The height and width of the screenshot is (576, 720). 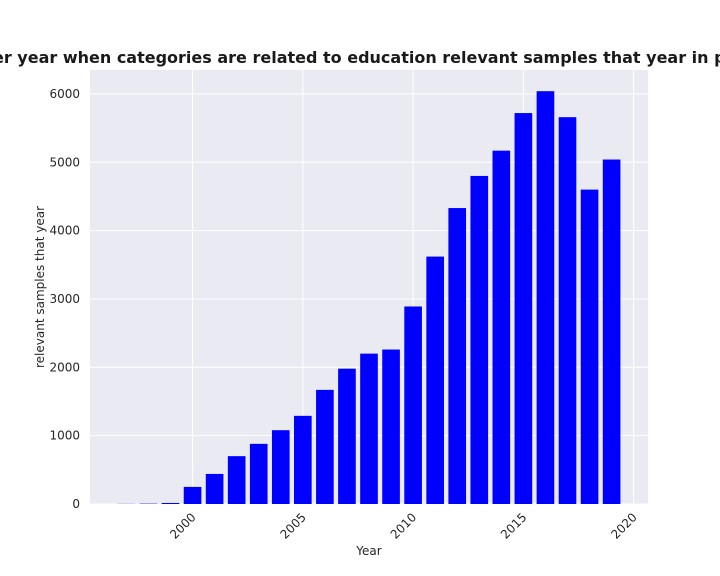 I want to click on x-tick-label: 2015, so click(x=513, y=525).